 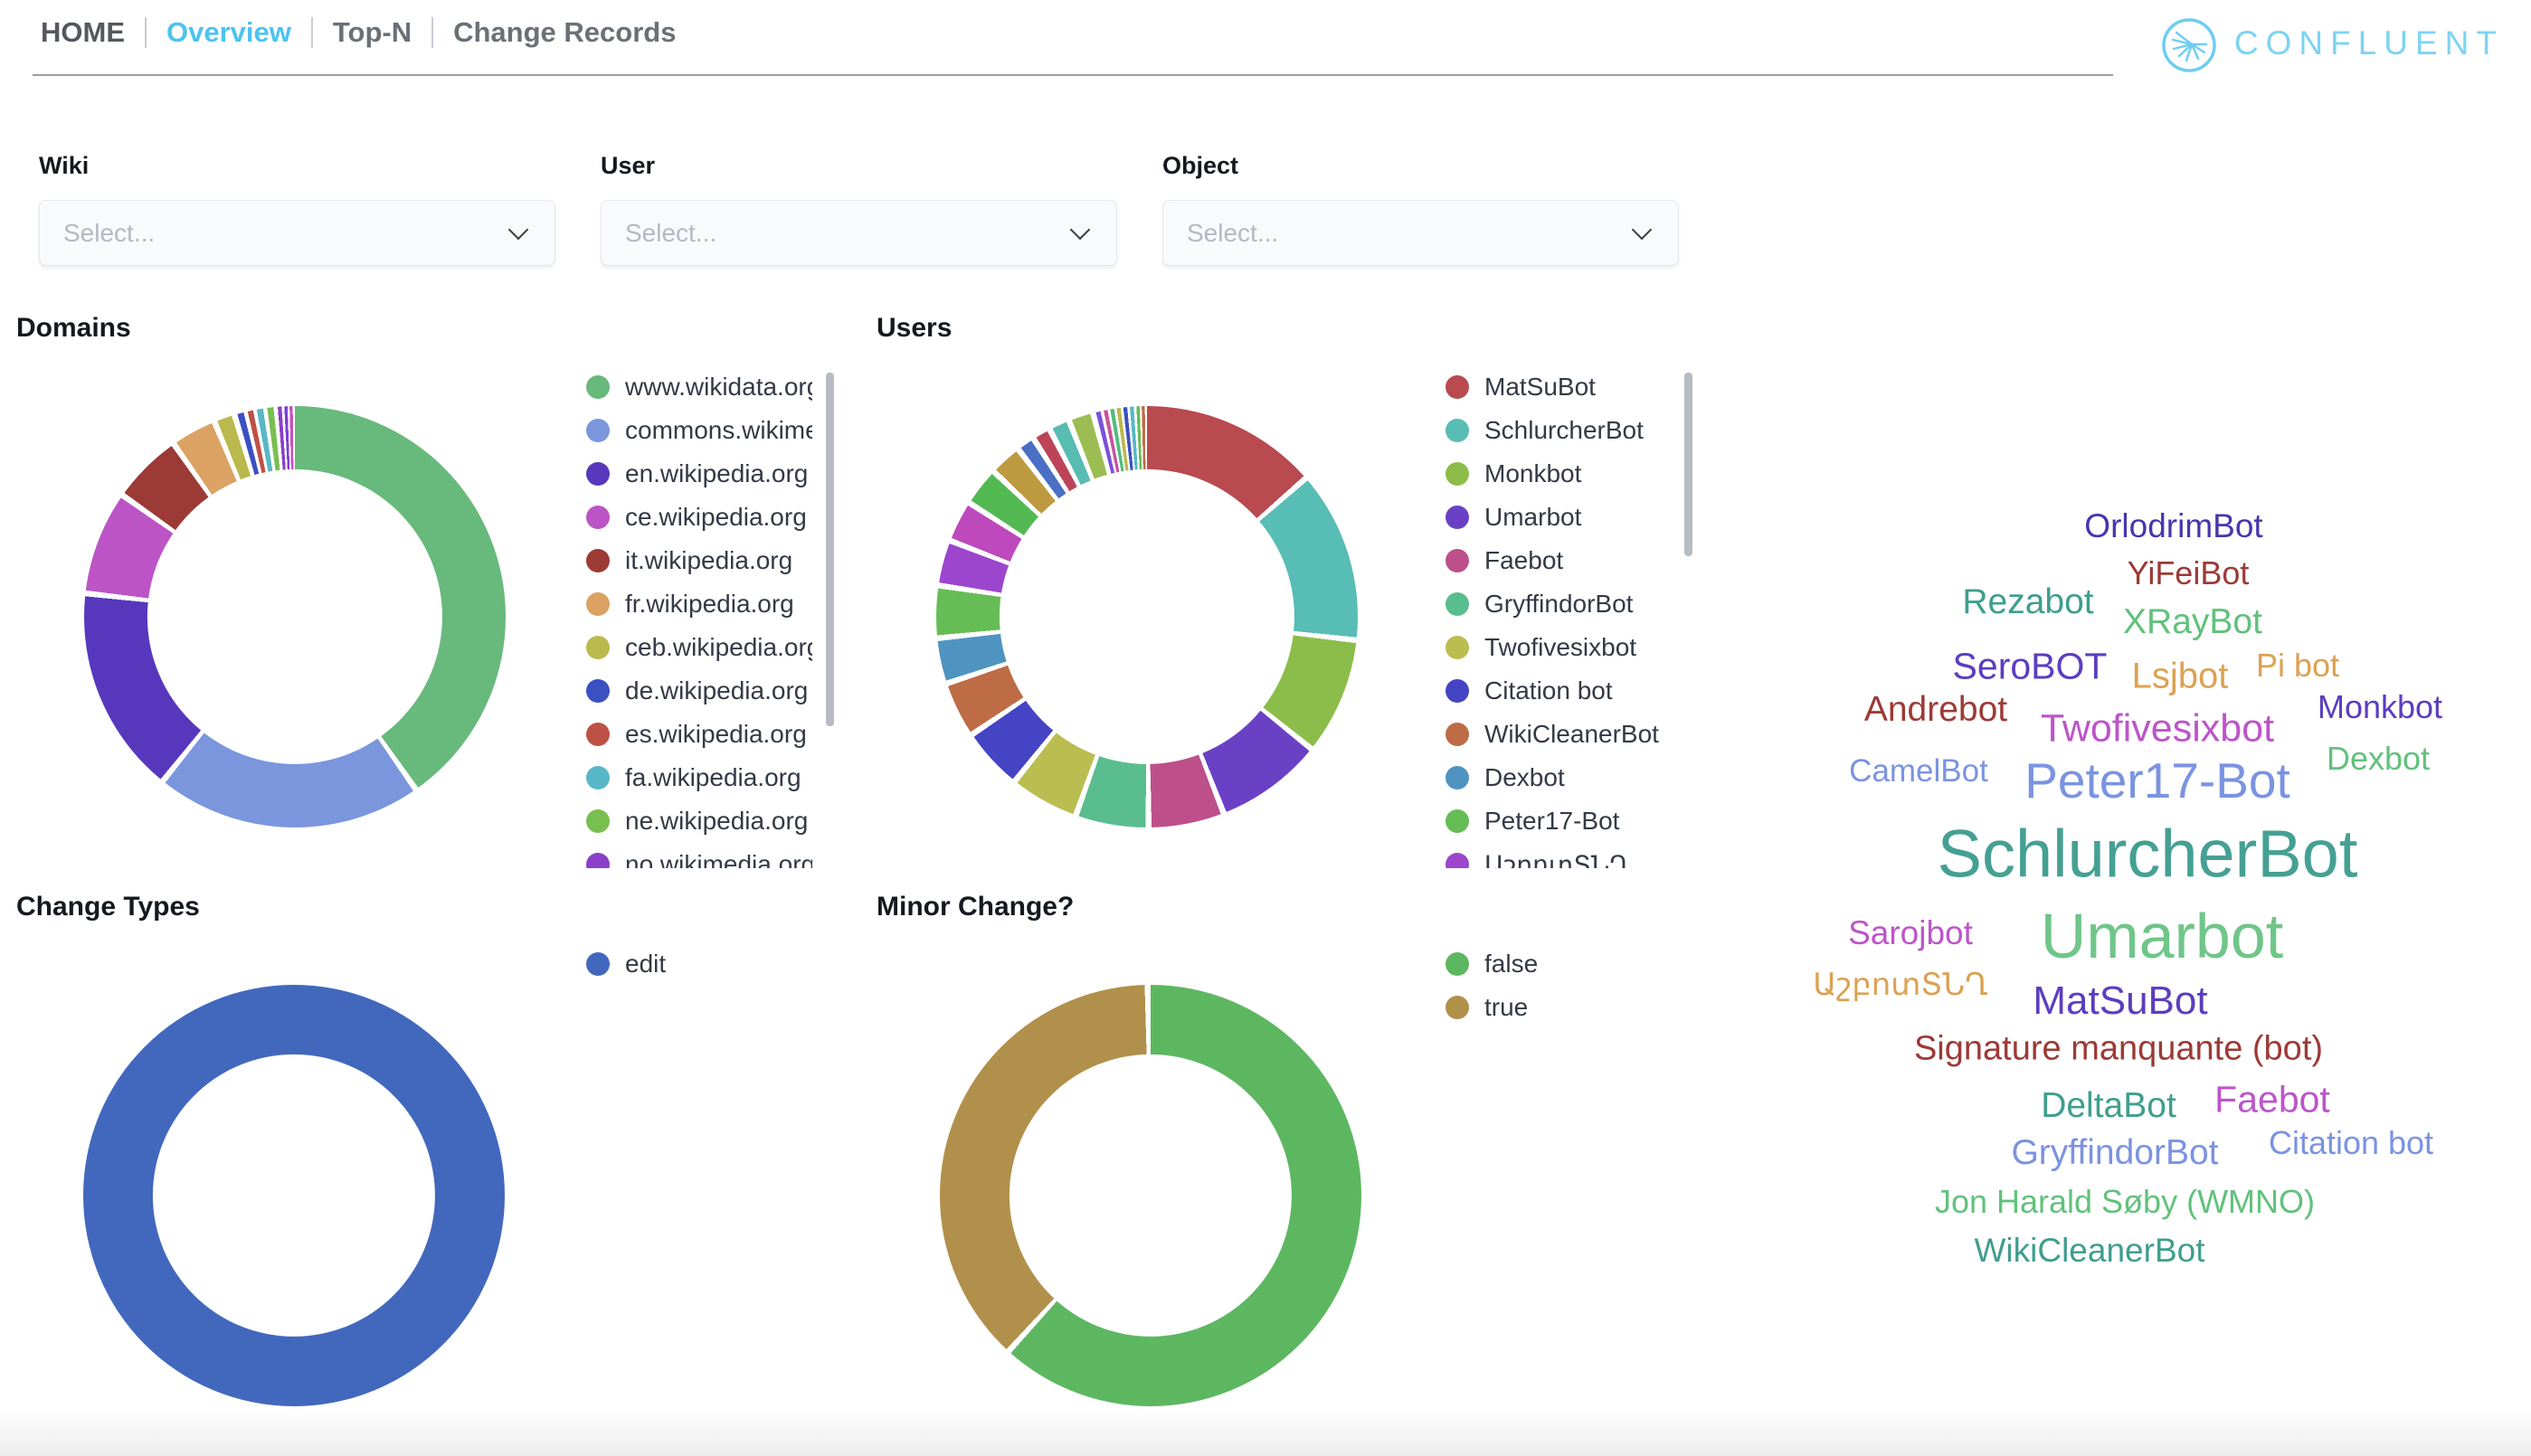 I want to click on nav-item-top-n: Top-N, so click(x=372, y=32).